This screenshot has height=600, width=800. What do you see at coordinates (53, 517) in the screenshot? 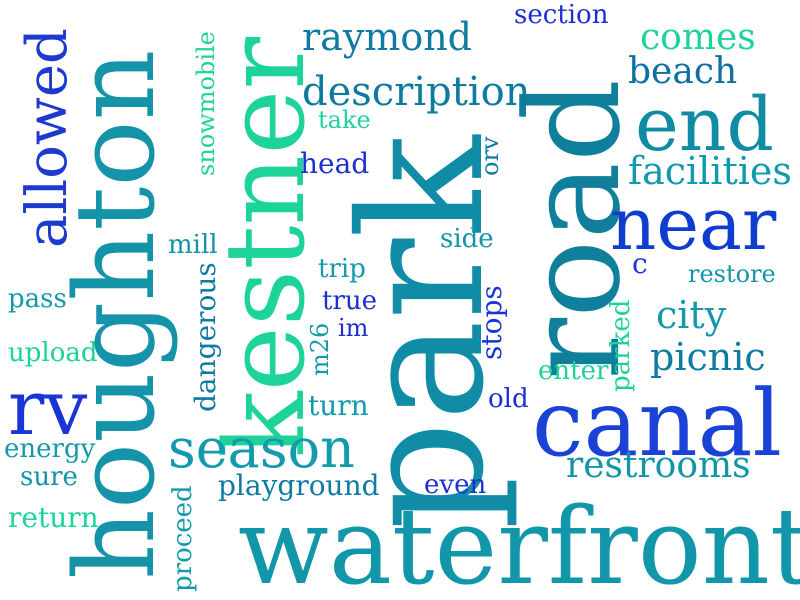
I see `word-return: return` at bounding box center [53, 517].